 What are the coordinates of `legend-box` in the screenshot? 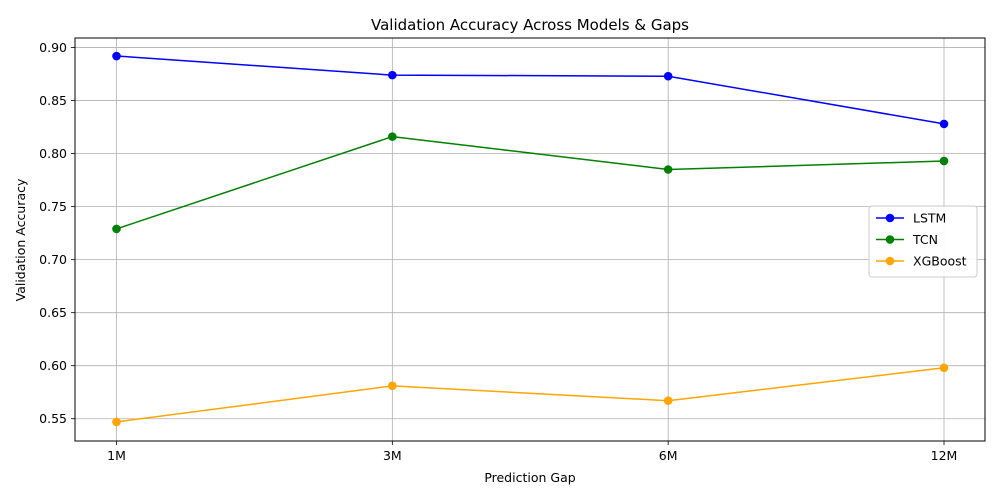 It's located at (923, 241).